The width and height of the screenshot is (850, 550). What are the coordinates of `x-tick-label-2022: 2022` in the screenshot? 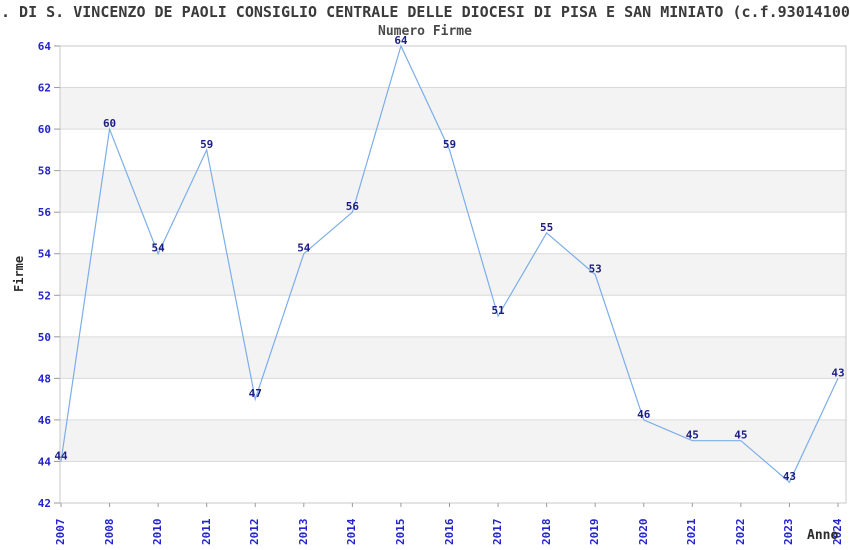 It's located at (740, 532).